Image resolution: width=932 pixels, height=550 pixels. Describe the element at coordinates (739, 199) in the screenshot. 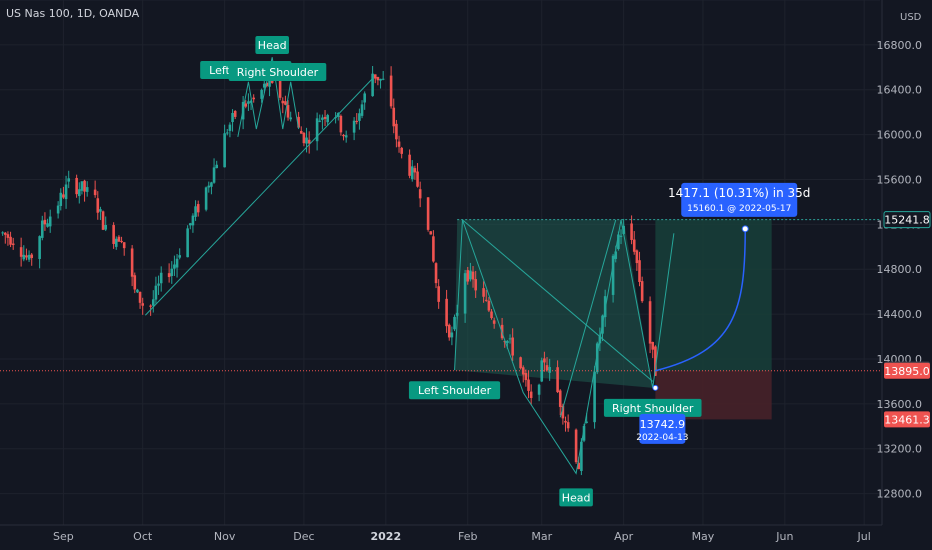

I see `projection-box` at that location.